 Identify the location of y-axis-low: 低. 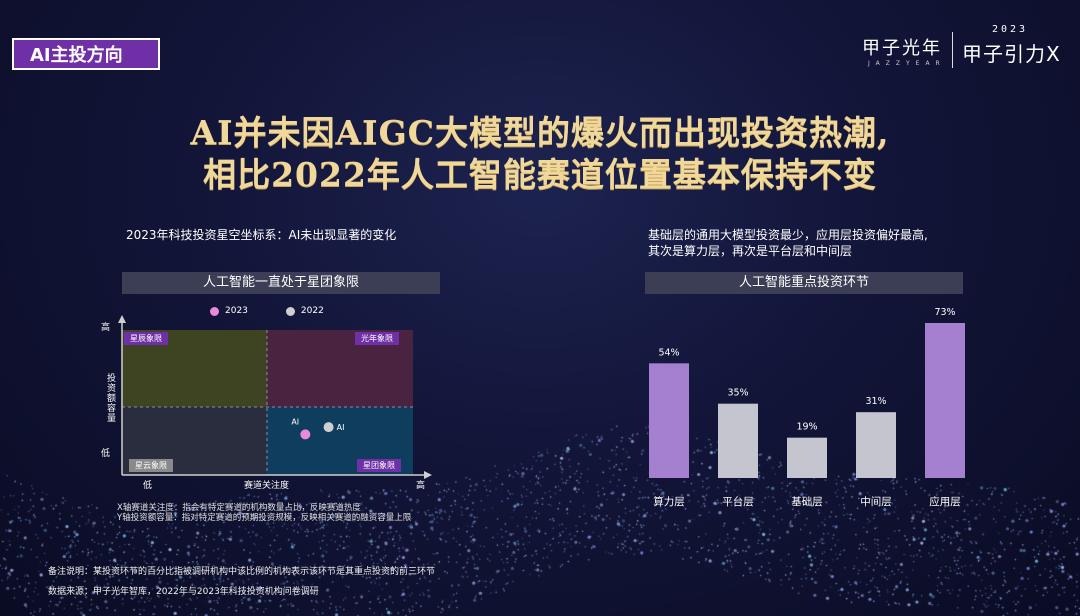
(106, 454).